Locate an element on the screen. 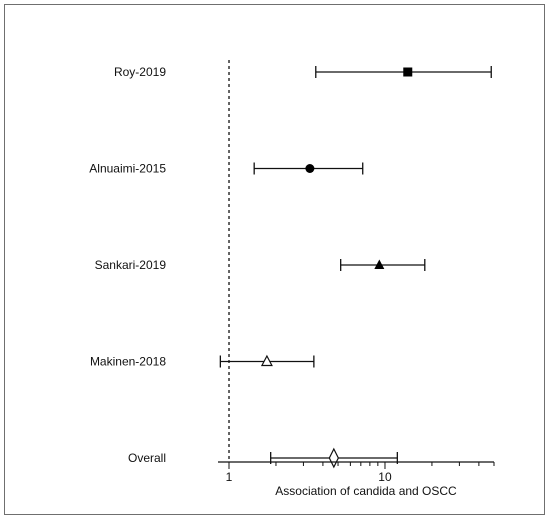 The height and width of the screenshot is (520, 550). study-label: Sankari-2019 is located at coordinates (131, 265).